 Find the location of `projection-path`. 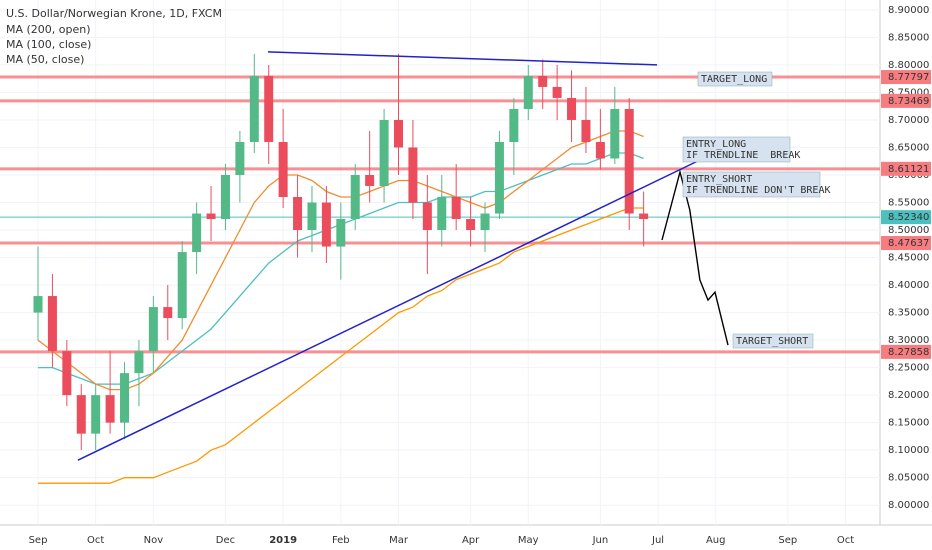

projection-path is located at coordinates (695, 257).